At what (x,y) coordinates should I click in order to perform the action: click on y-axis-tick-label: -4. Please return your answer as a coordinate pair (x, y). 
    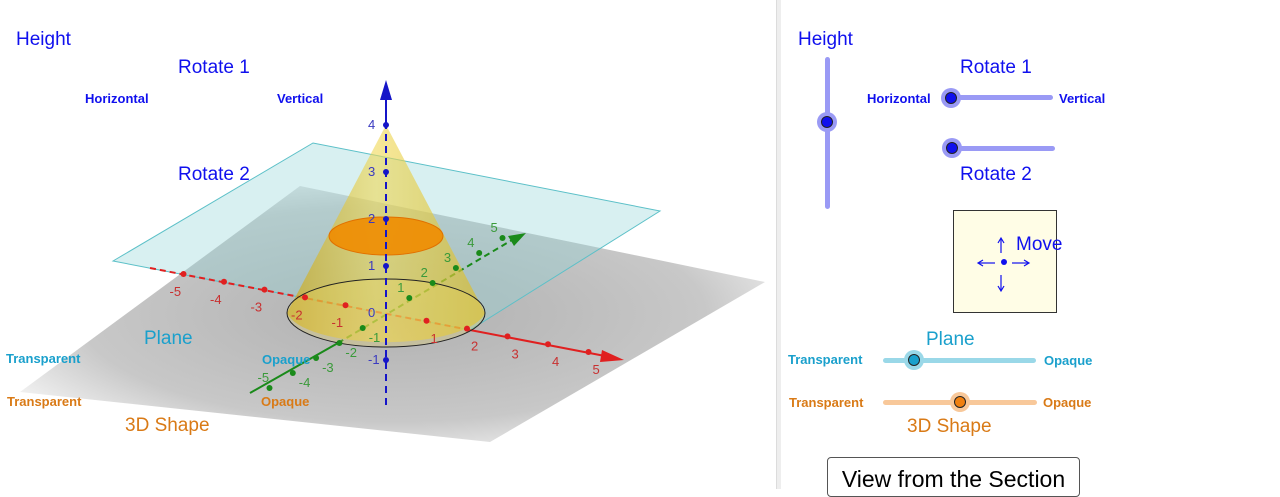
    Looking at the image, I should click on (305, 382).